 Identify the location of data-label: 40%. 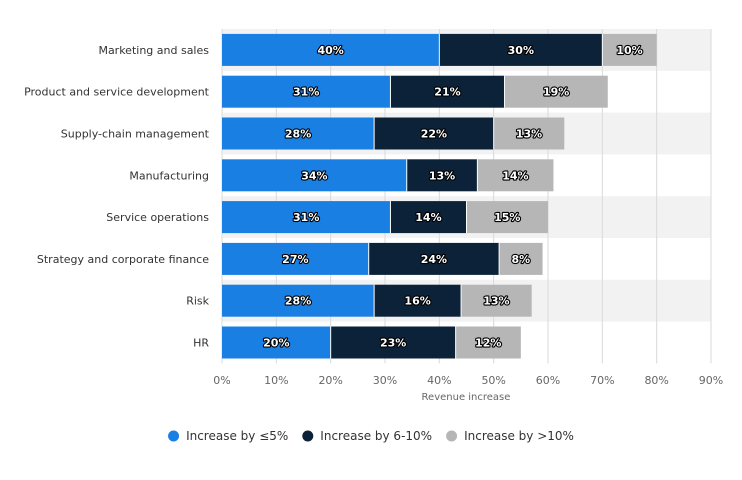
(330, 50).